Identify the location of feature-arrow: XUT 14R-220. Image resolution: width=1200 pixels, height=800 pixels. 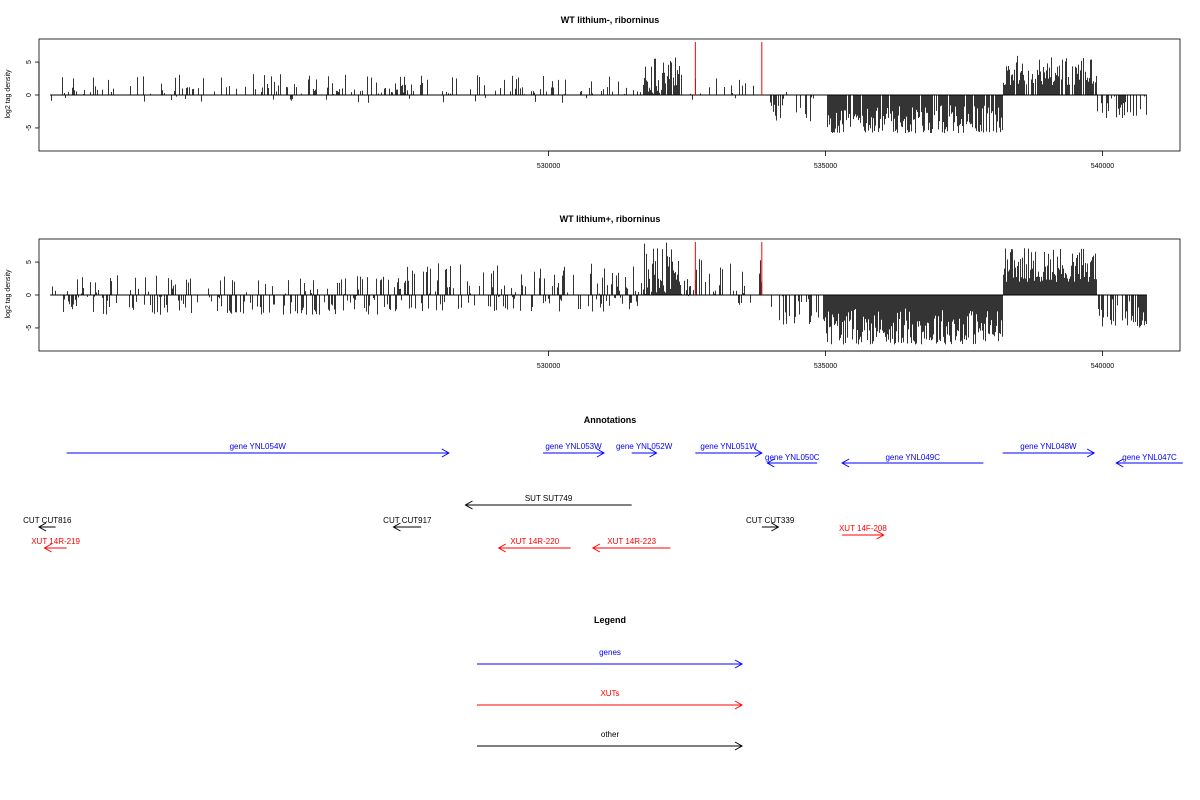
(534, 545).